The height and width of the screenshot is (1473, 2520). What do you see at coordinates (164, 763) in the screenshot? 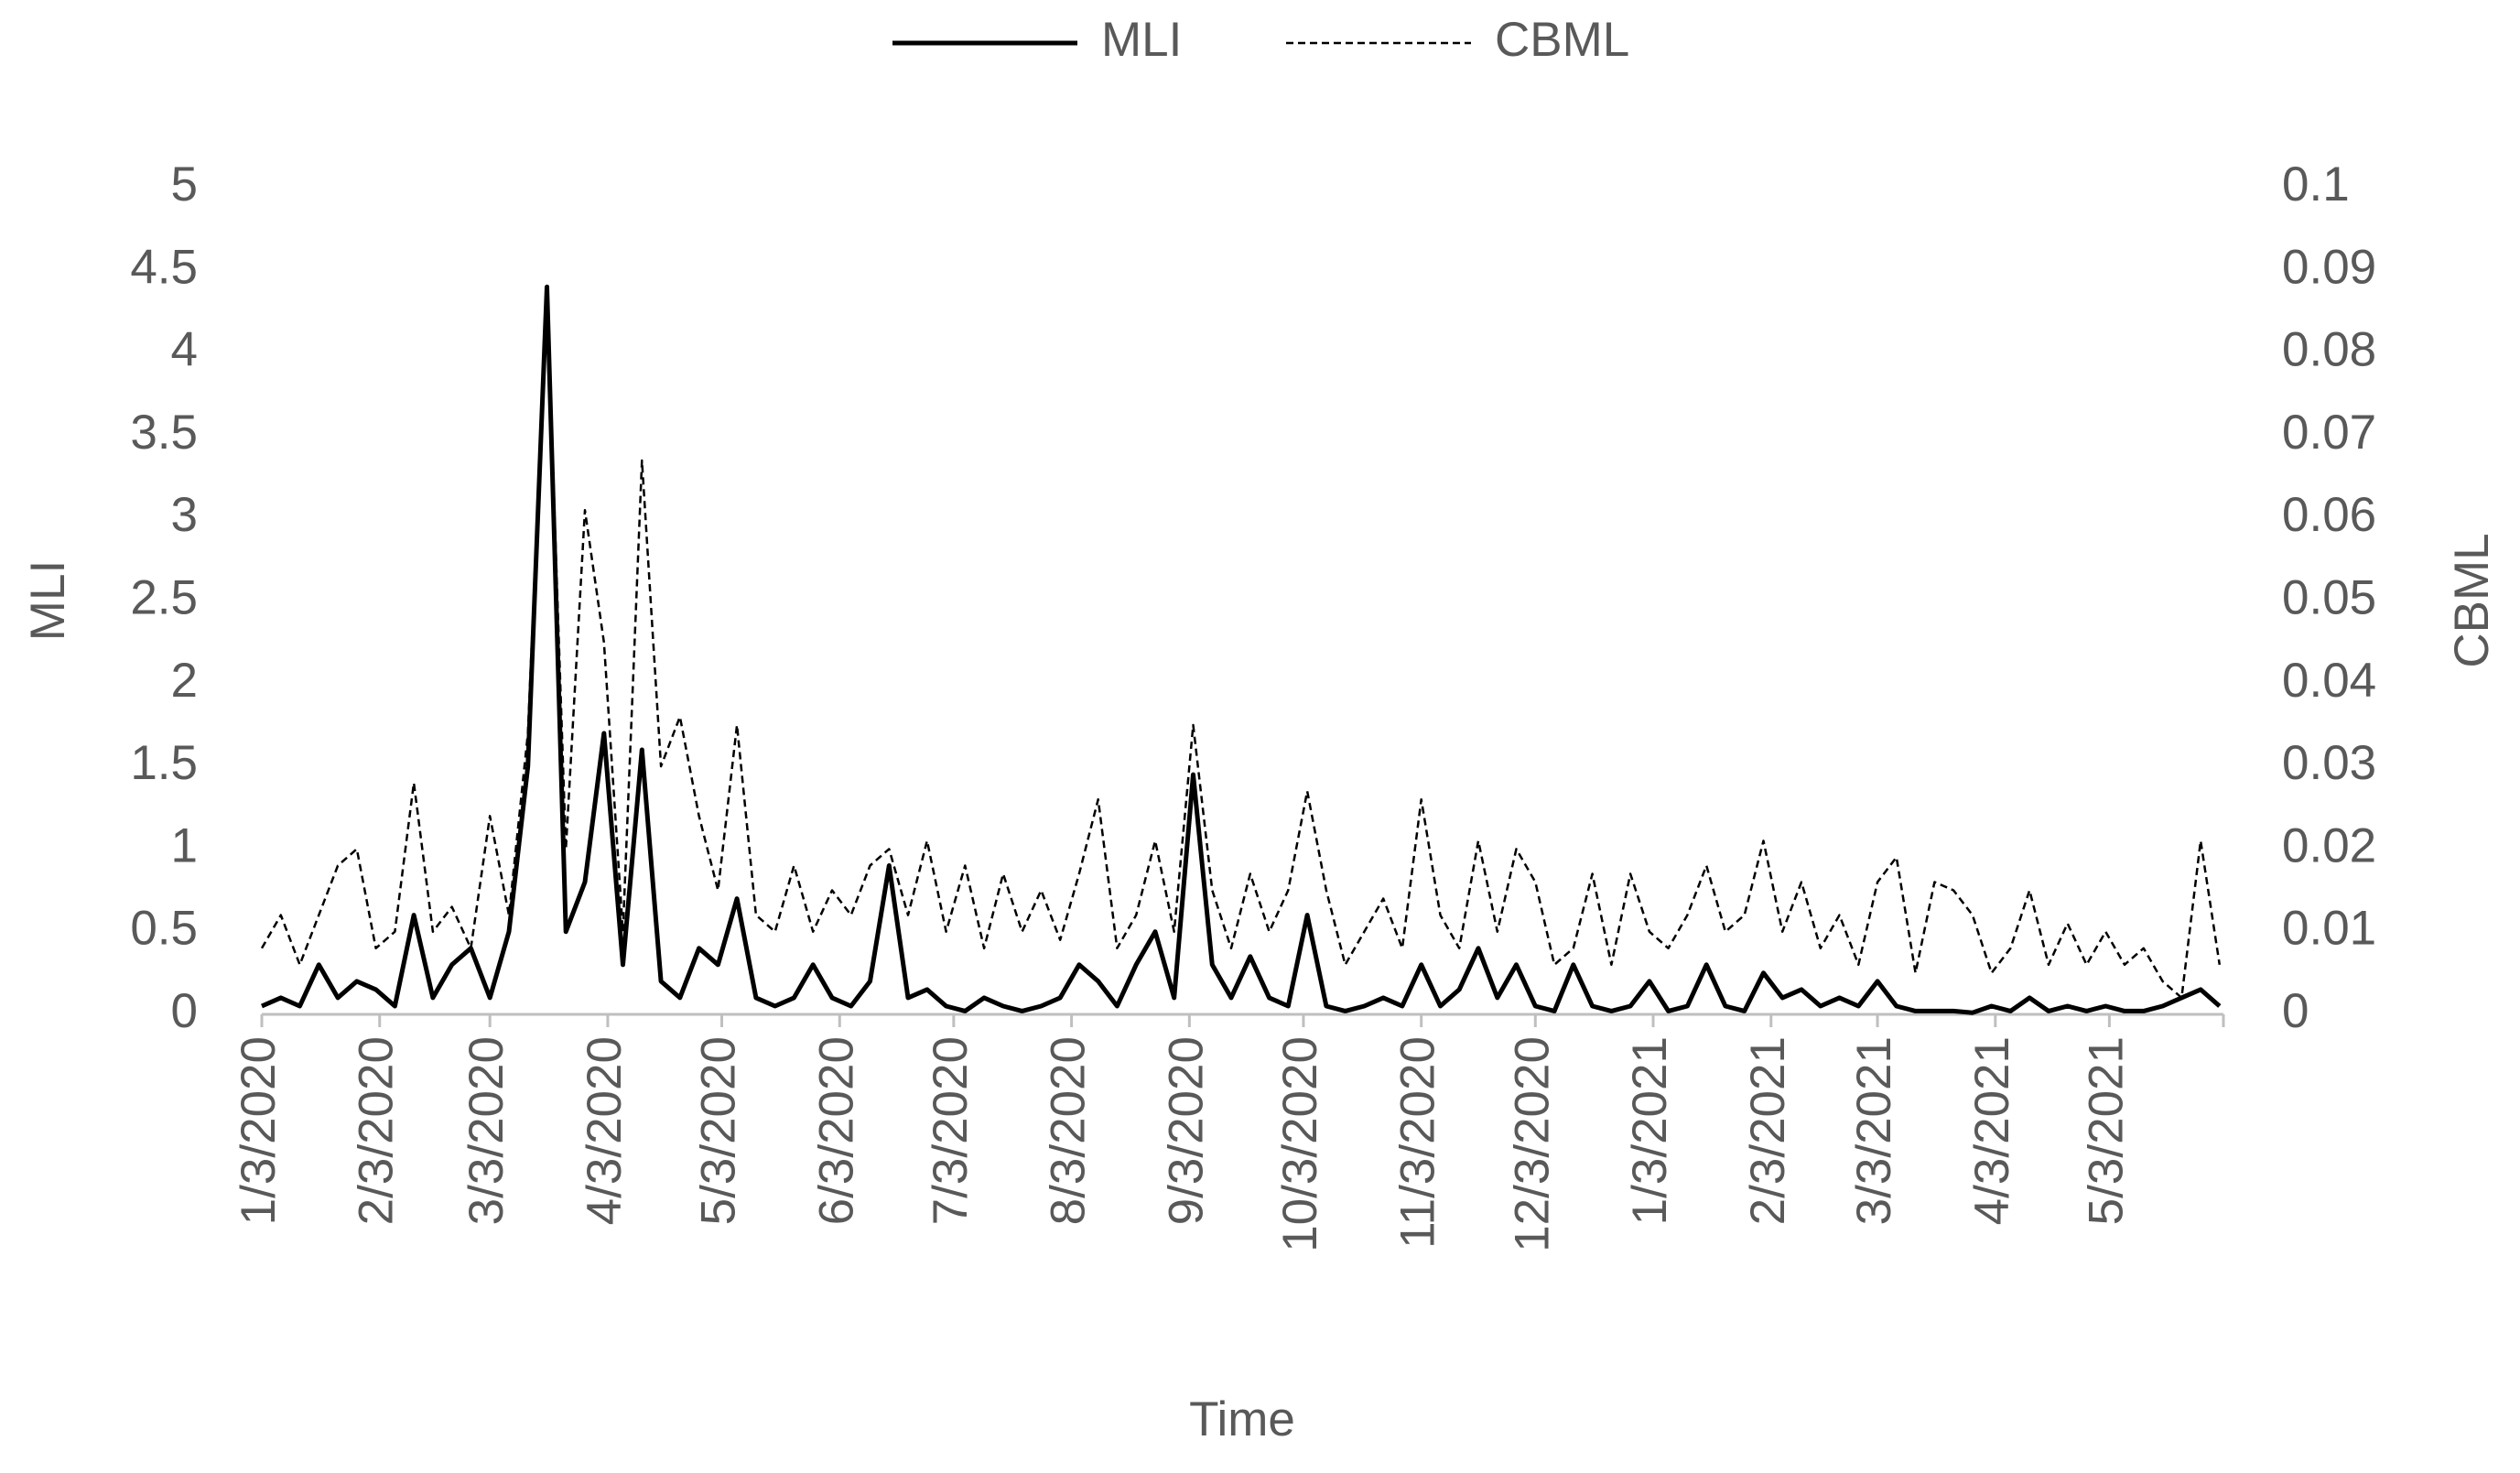
I see `y-tick-label: 1.5` at bounding box center [164, 763].